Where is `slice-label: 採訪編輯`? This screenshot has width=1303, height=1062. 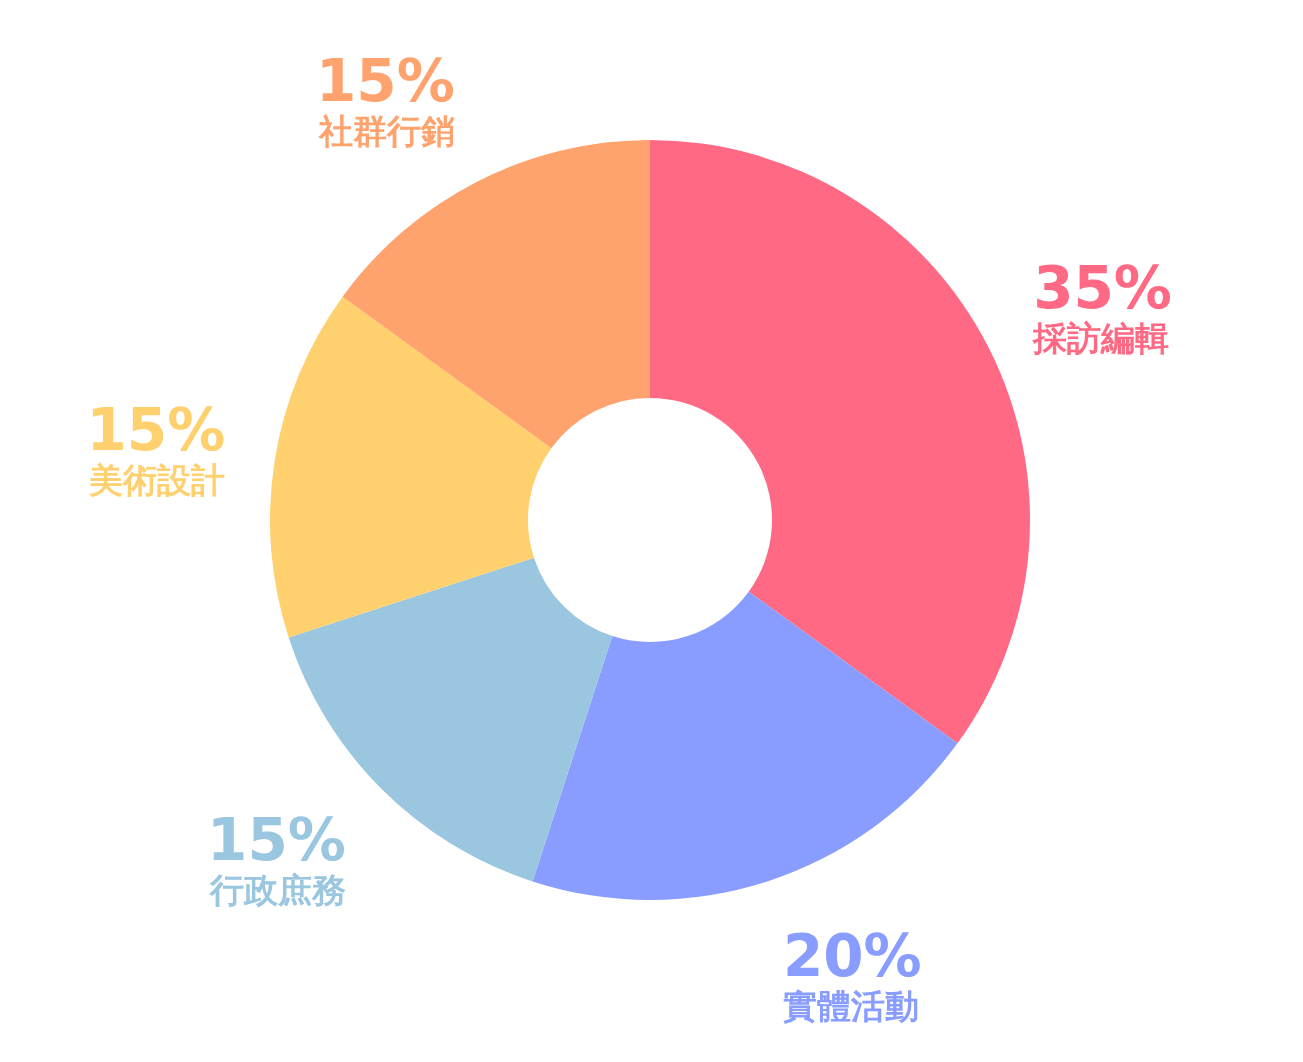
slice-label: 採訪編輯 is located at coordinates (1101, 338).